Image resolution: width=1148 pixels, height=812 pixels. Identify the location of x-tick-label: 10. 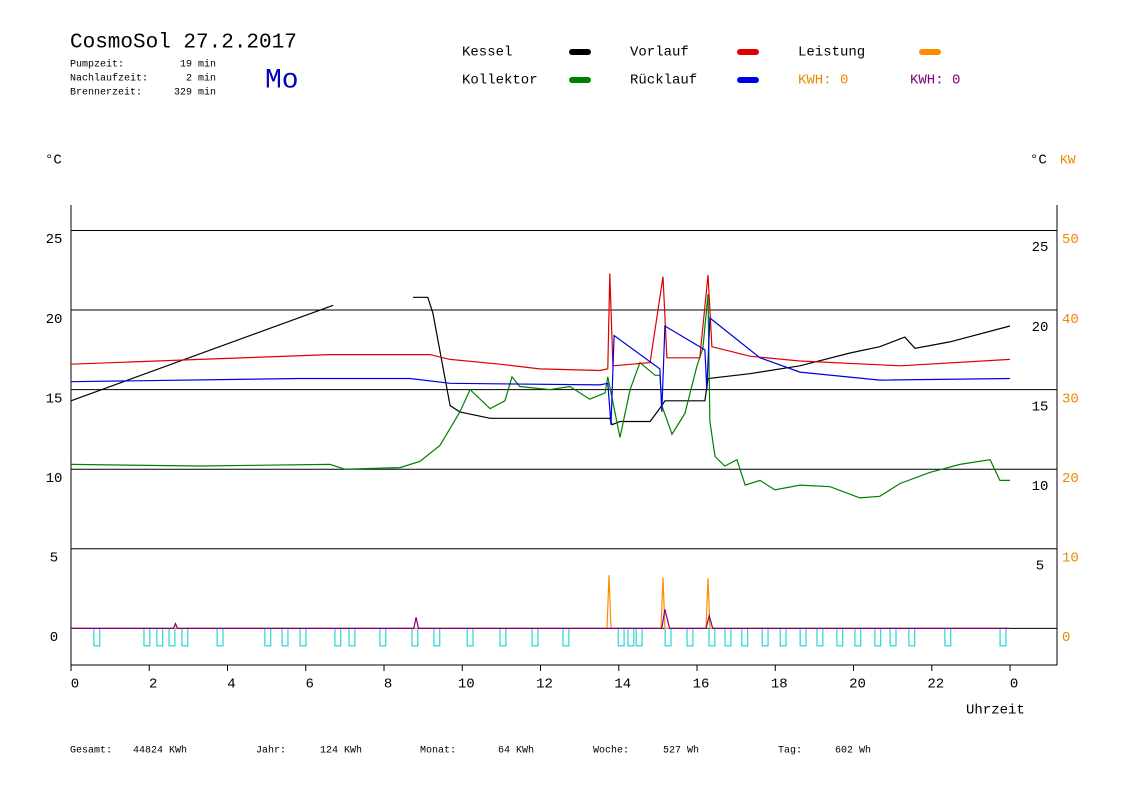
(466, 685).